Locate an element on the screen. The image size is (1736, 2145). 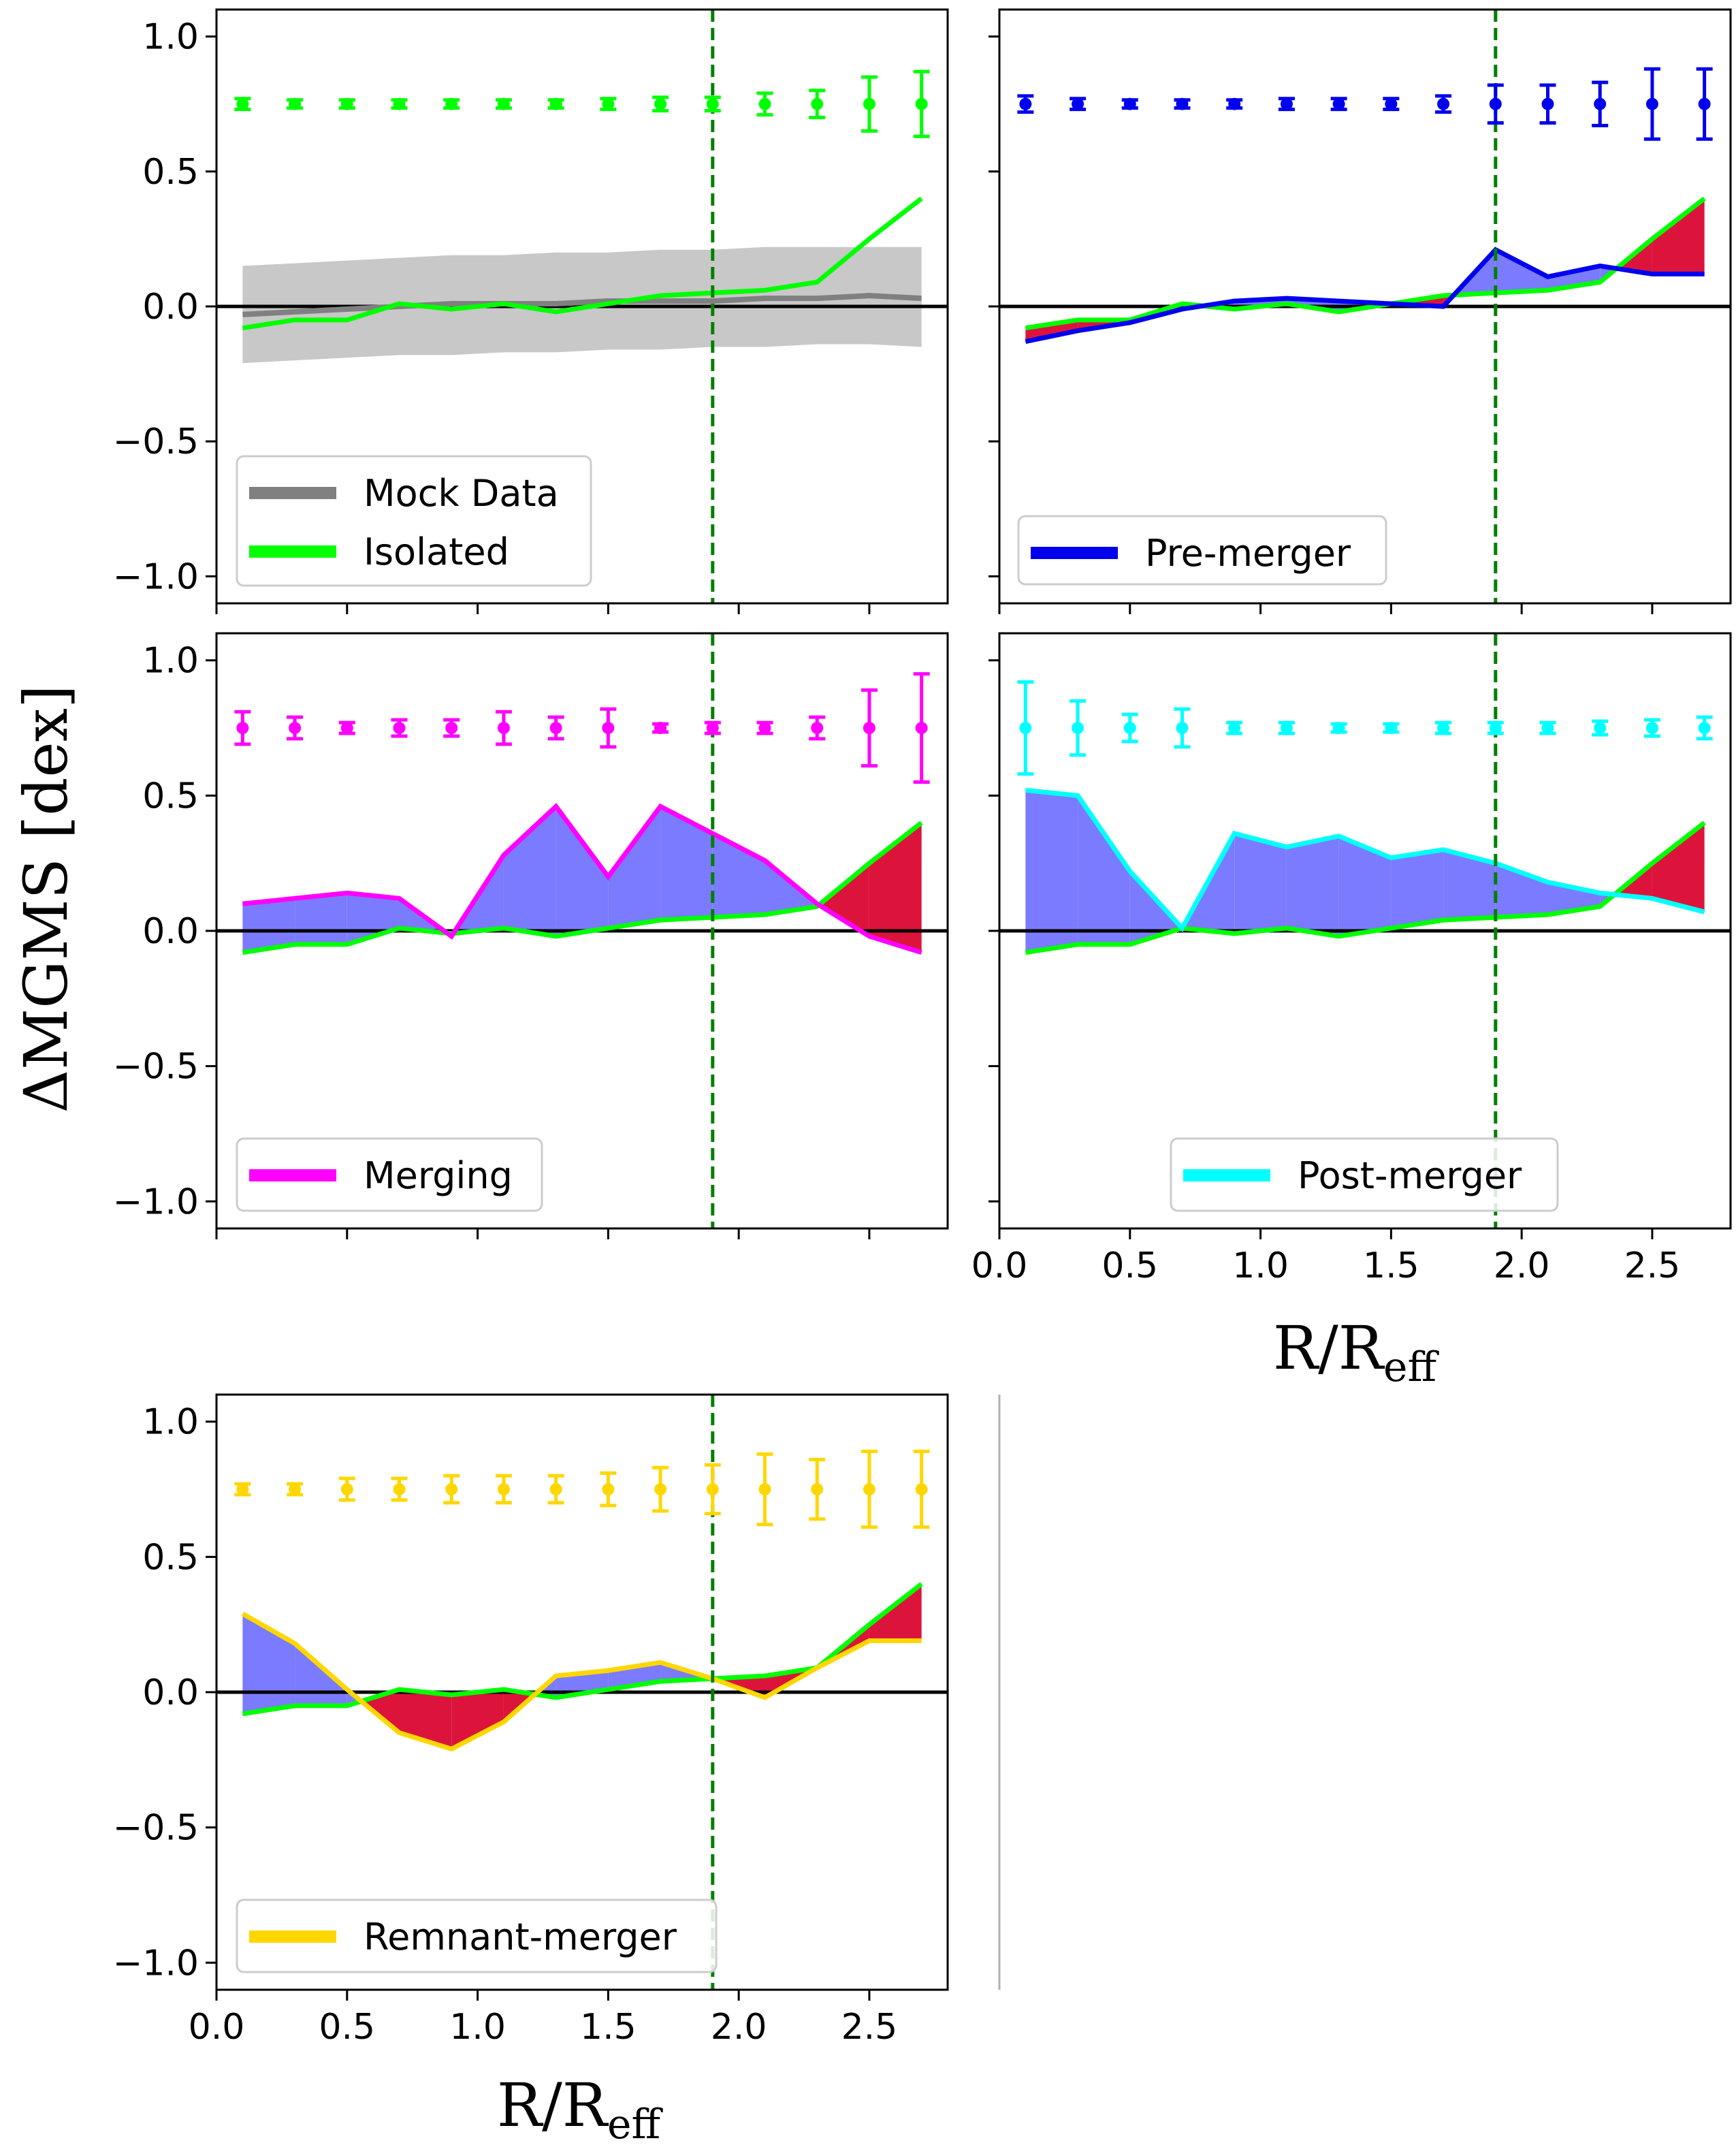
y-axis-label-prefix: Δ is located at coordinates (46, 1091).